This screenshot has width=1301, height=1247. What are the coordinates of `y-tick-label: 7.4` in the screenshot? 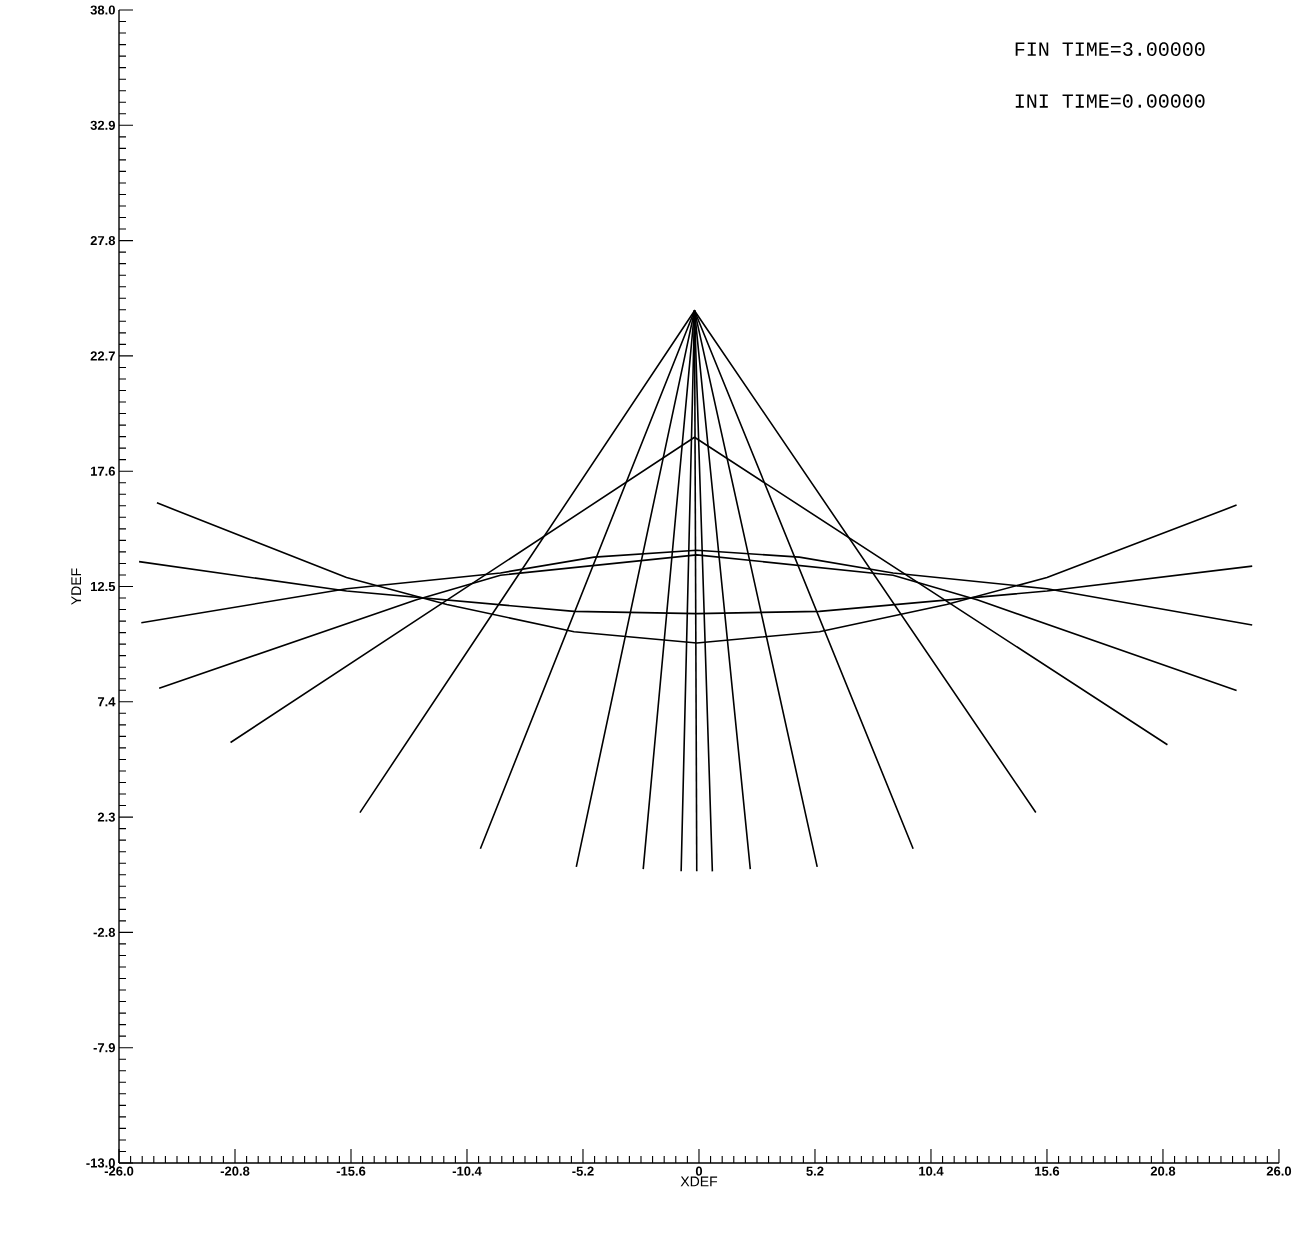 It's located at (106, 702).